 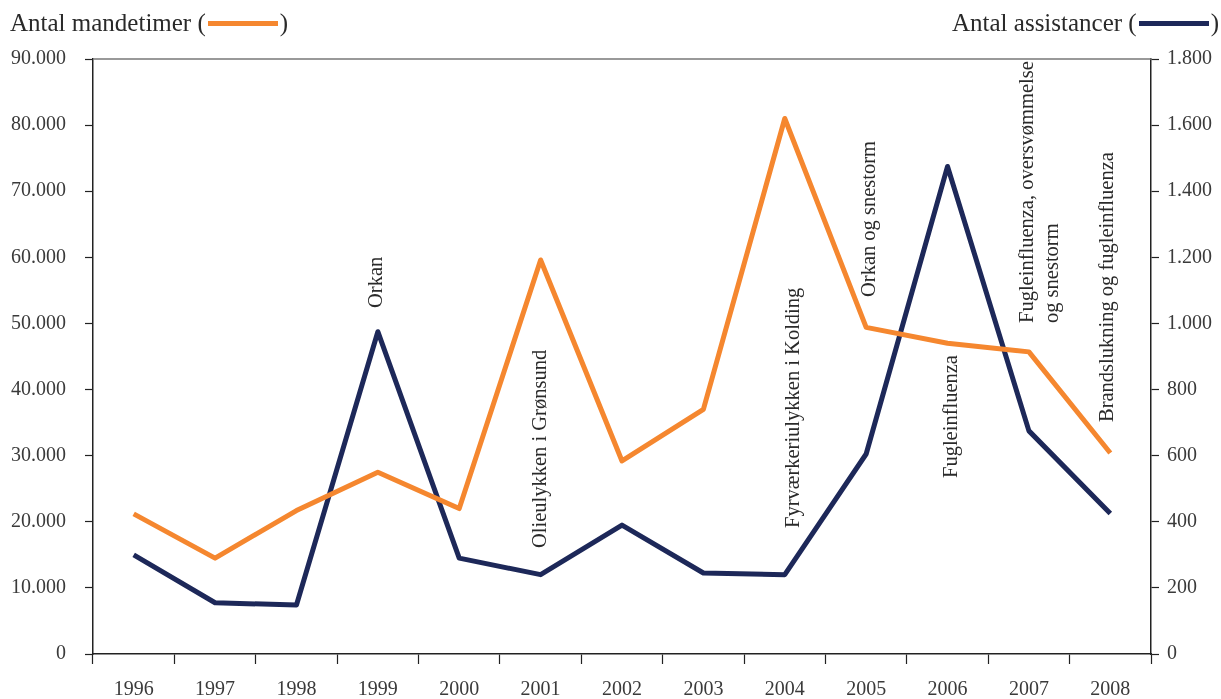 What do you see at coordinates (38, 57) in the screenshot?
I see `y-tick-label: 90.000` at bounding box center [38, 57].